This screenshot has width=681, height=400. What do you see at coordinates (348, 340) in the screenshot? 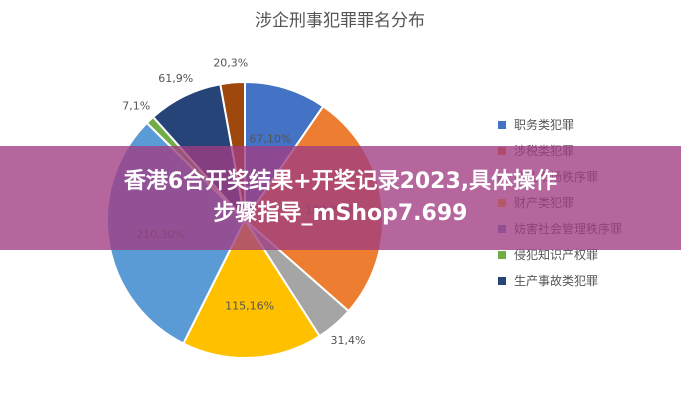
I see `slice-label-2: 31,4%` at bounding box center [348, 340].